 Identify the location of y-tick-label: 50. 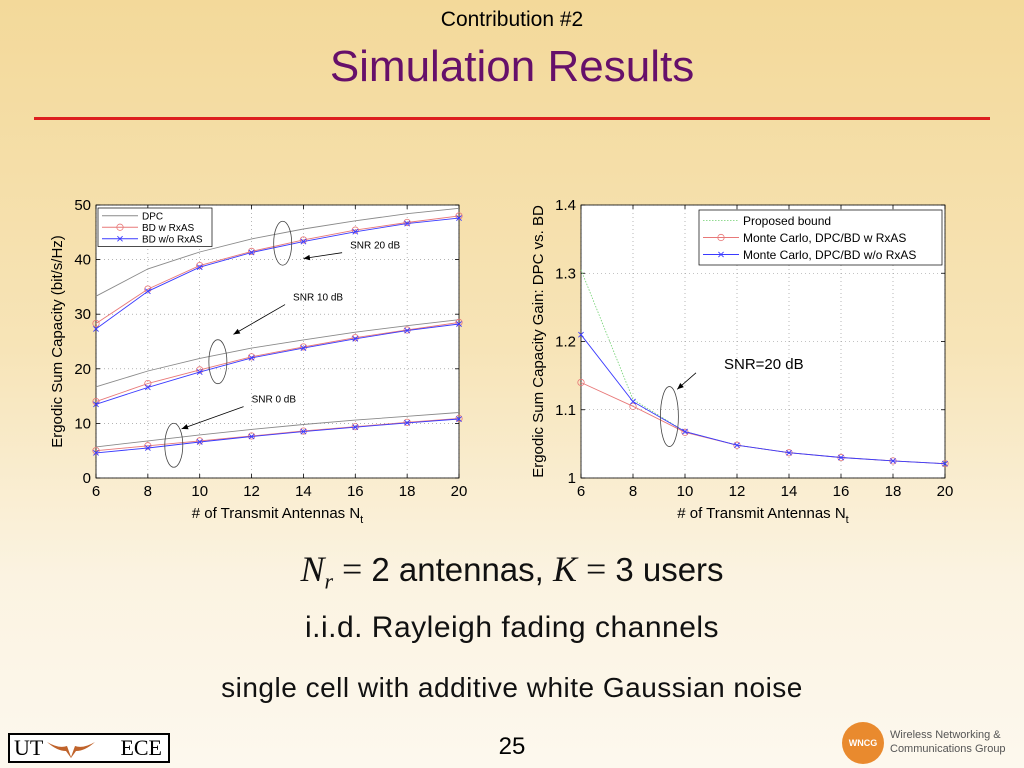
(82, 205).